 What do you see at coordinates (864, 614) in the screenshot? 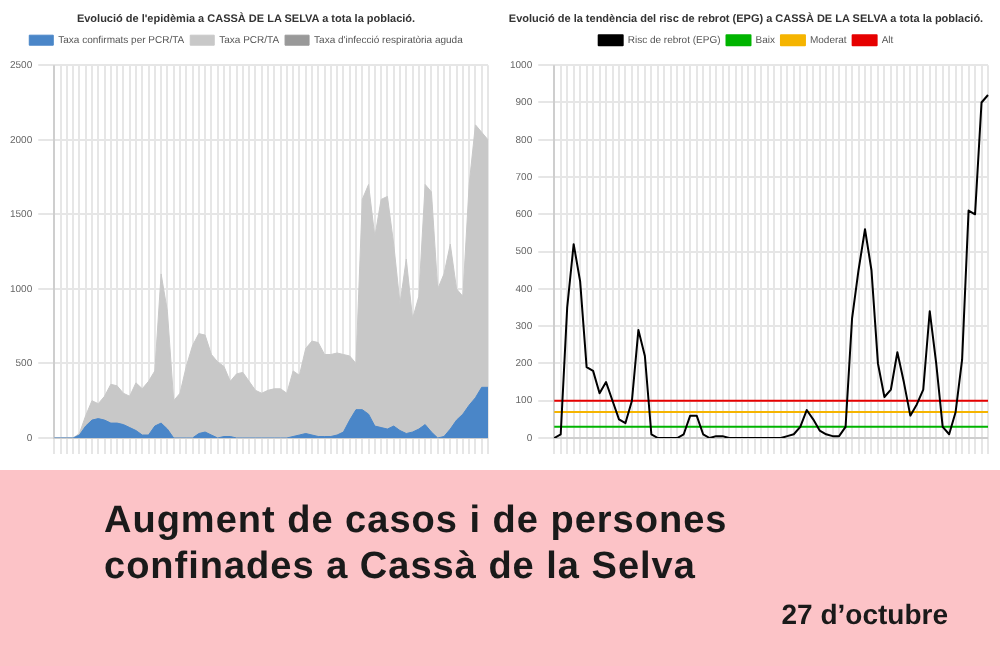
I see `text: 27 d’octubre` at bounding box center [864, 614].